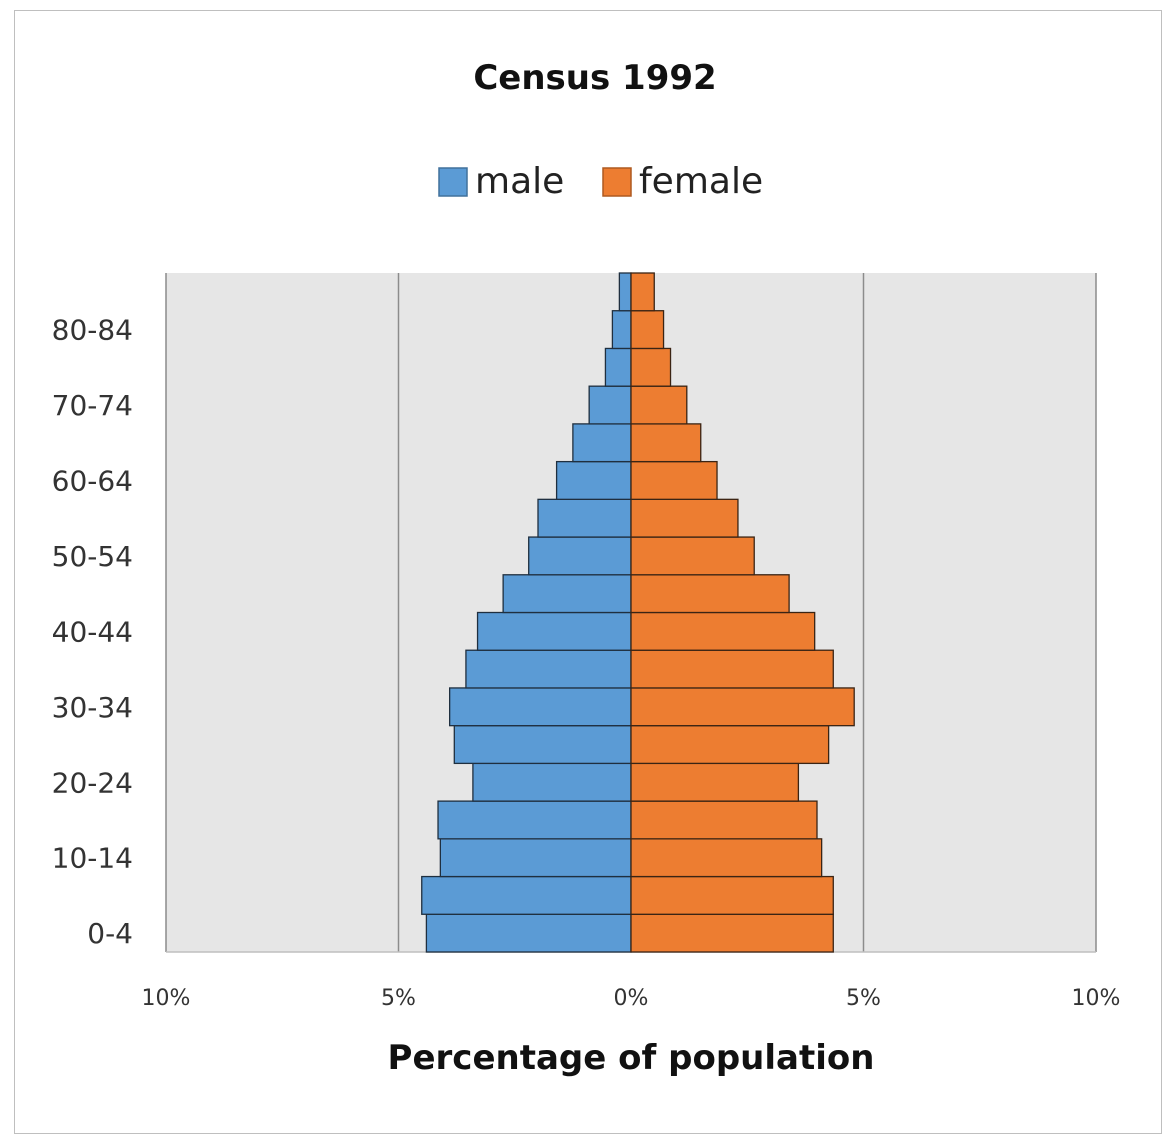 The height and width of the screenshot is (1138, 1164). I want to click on y-tick-label-60-64: 60-64, so click(92, 480).